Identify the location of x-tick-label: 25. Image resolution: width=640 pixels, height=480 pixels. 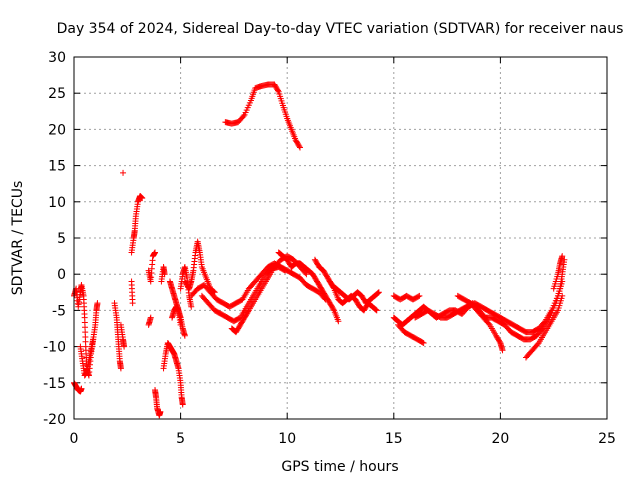
(607, 439).